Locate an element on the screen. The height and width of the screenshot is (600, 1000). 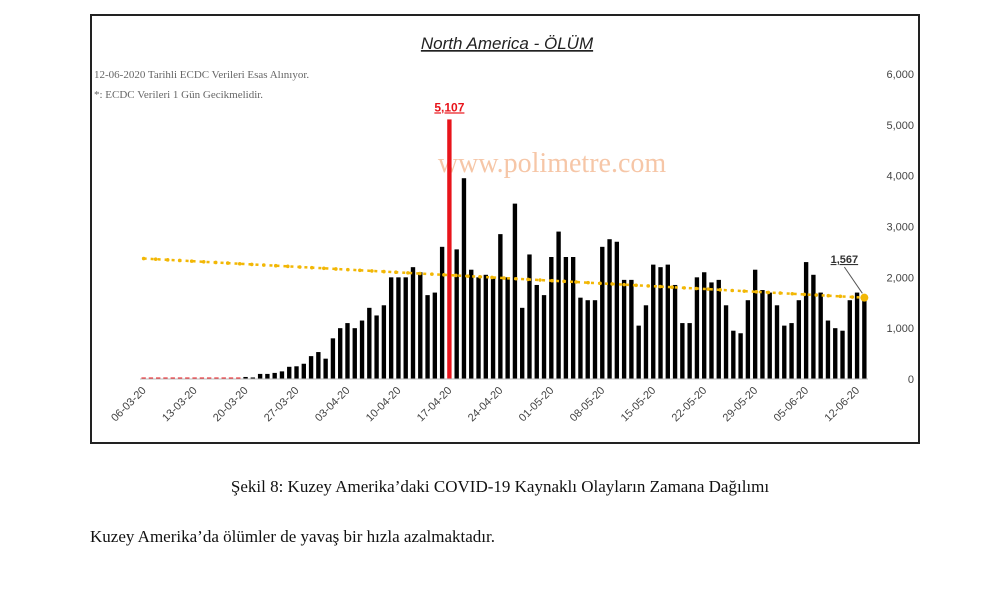
x-tick-label: 08-05-20 is located at coordinates (588, 405).